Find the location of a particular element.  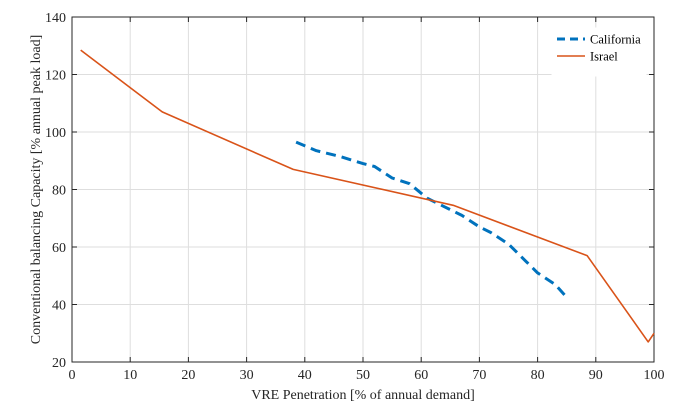

x-tick-label: 70 is located at coordinates (479, 375).